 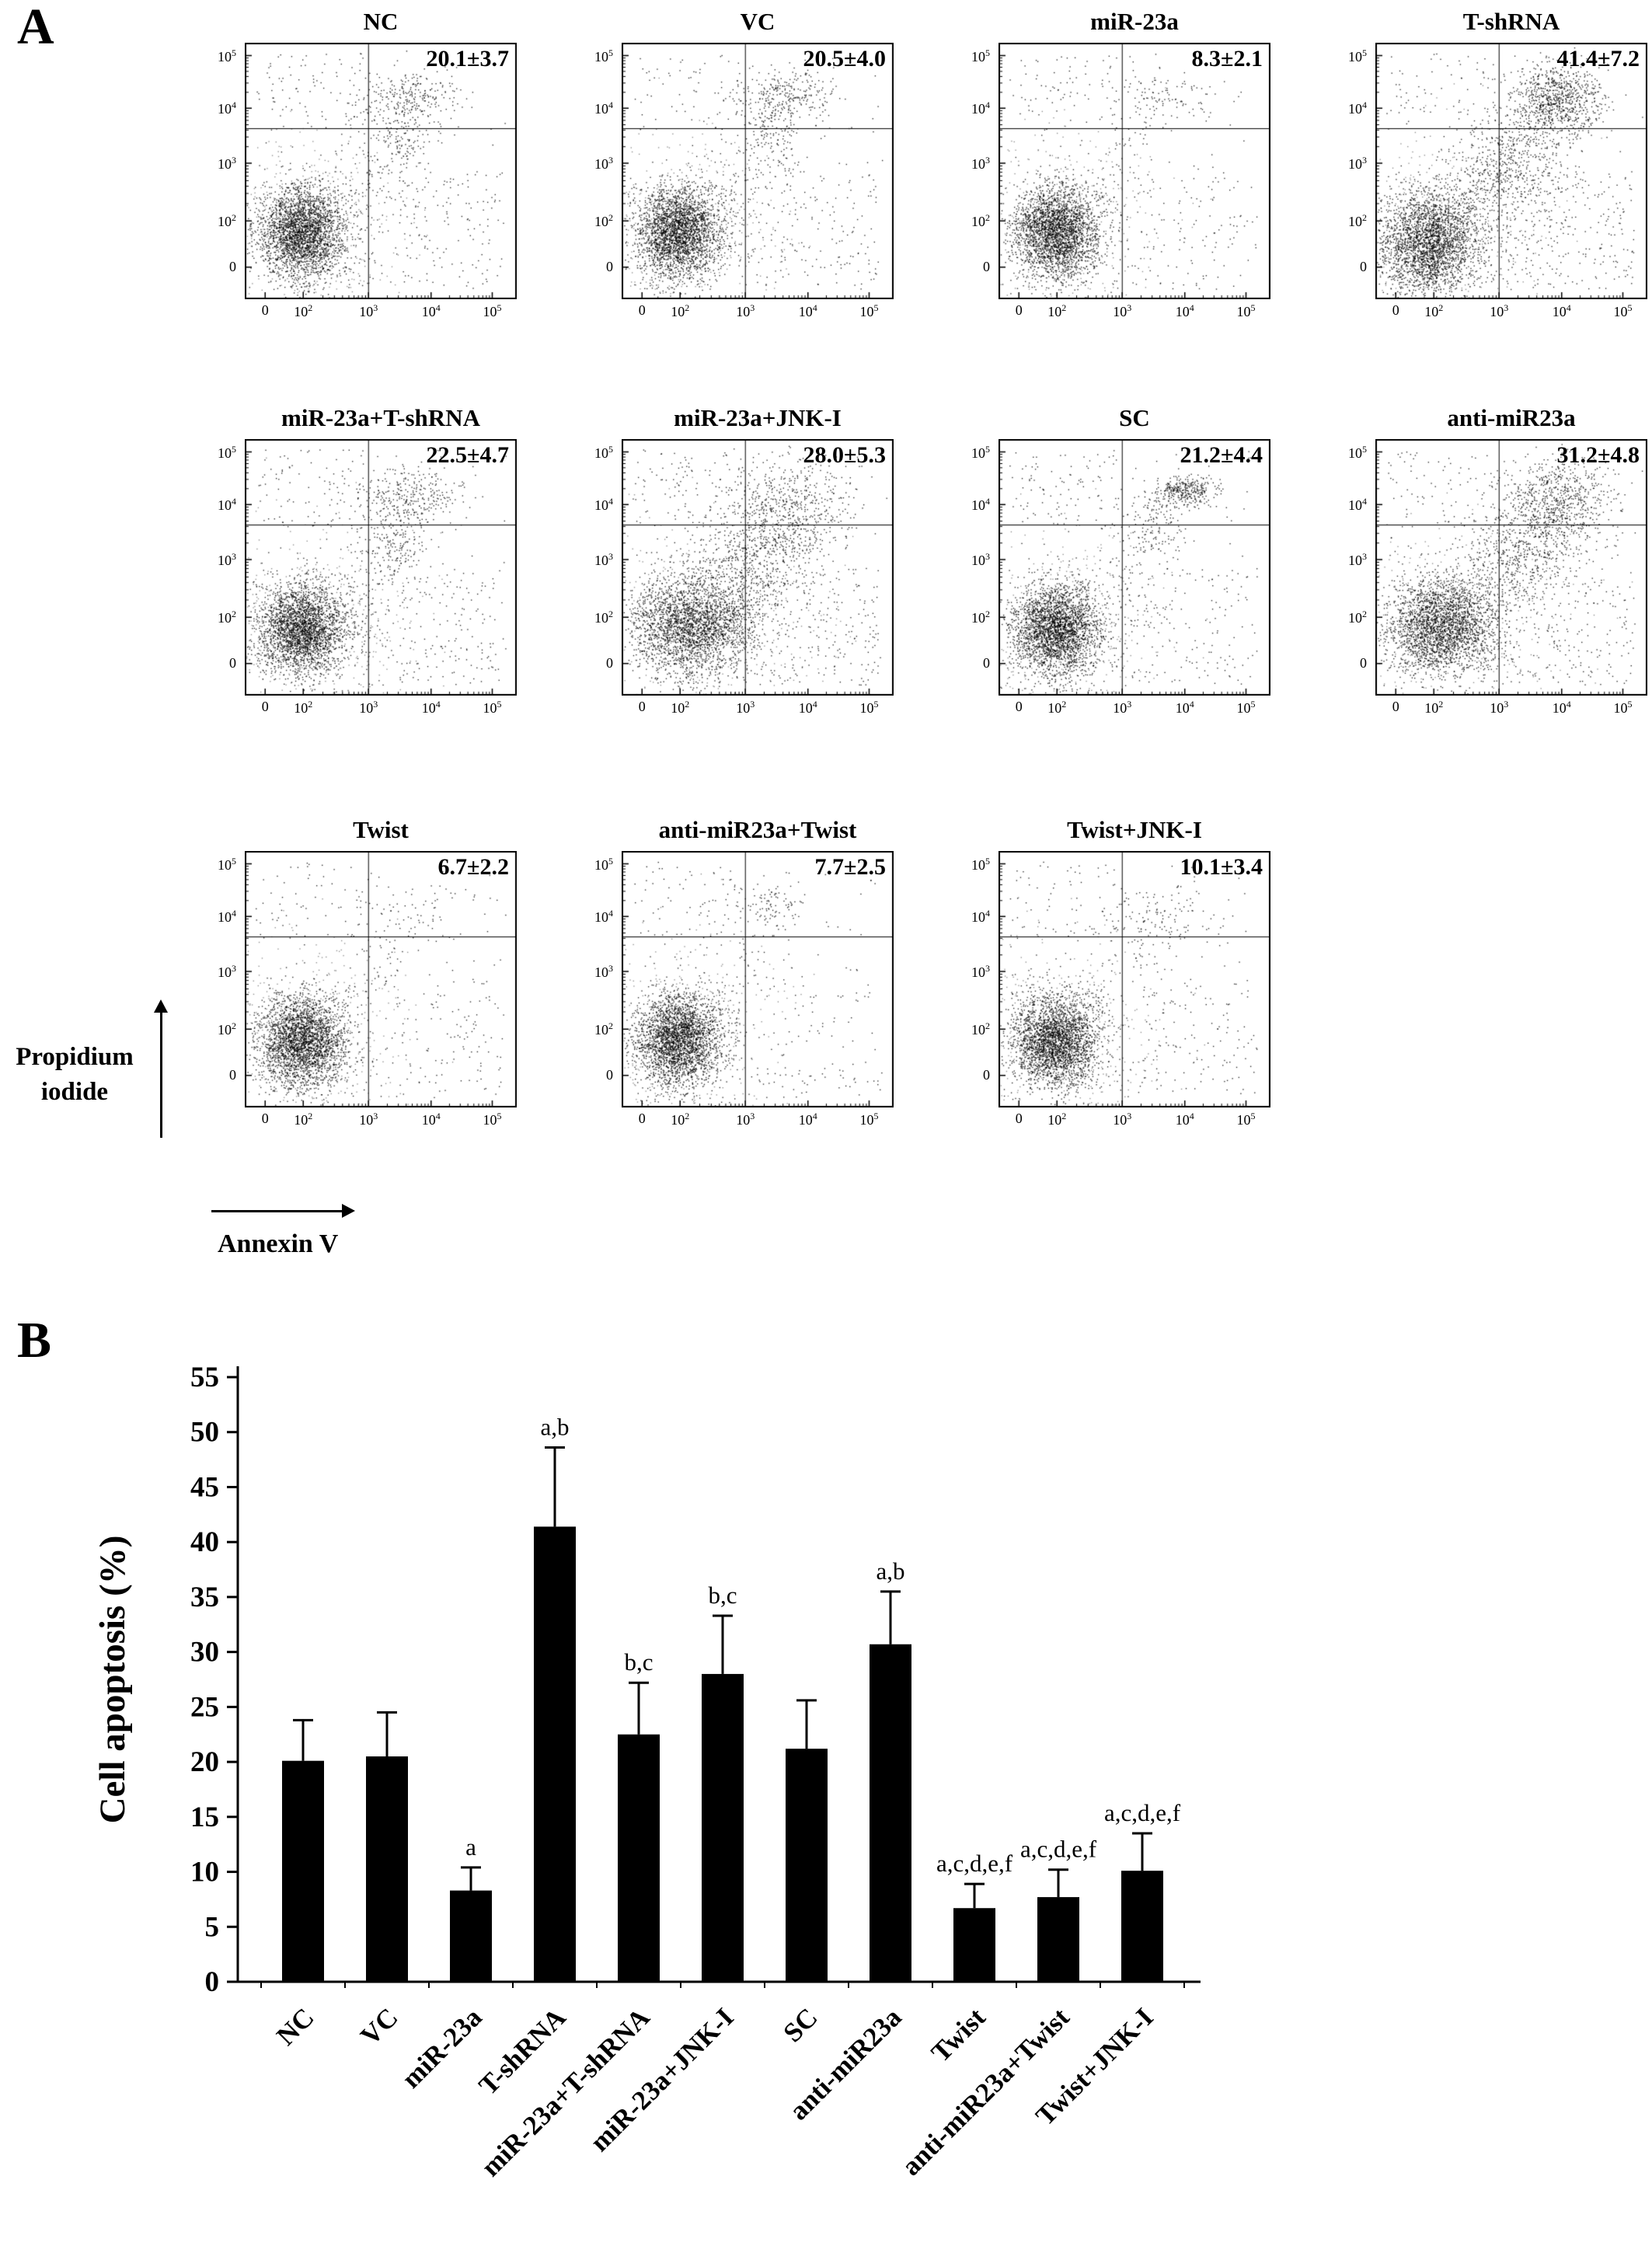 What do you see at coordinates (1511, 567) in the screenshot?
I see `flow-scatter-canvas` at bounding box center [1511, 567].